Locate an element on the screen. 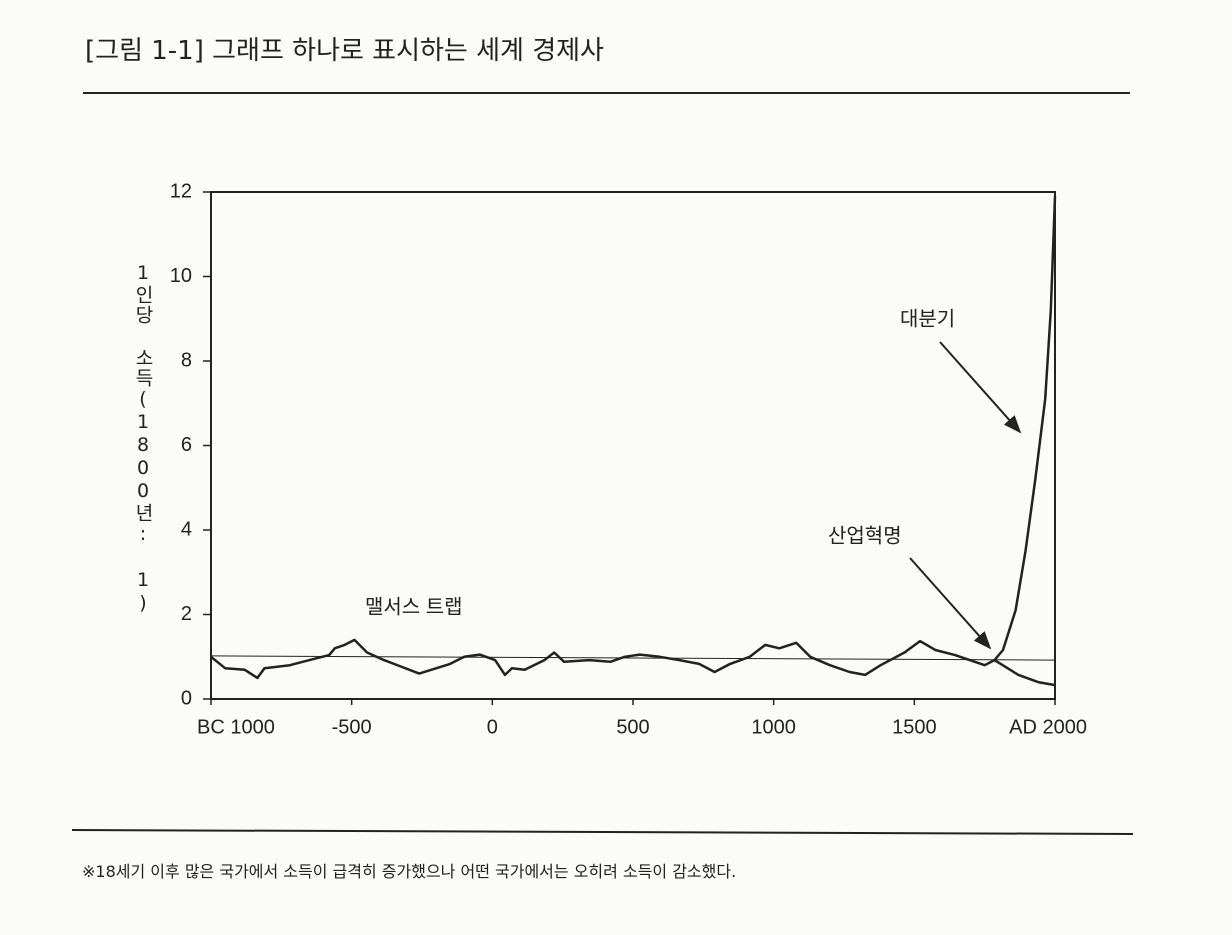 This screenshot has width=1232, height=935. y-tick-label: 2 is located at coordinates (186, 614).